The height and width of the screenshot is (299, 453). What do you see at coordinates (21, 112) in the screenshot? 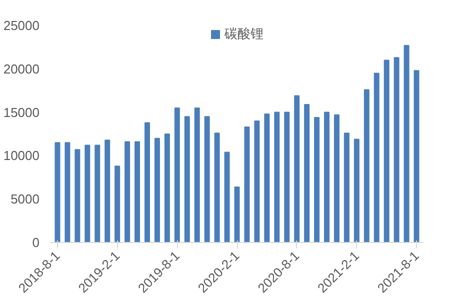
I see `y-tick-label: 15000` at bounding box center [21, 112].